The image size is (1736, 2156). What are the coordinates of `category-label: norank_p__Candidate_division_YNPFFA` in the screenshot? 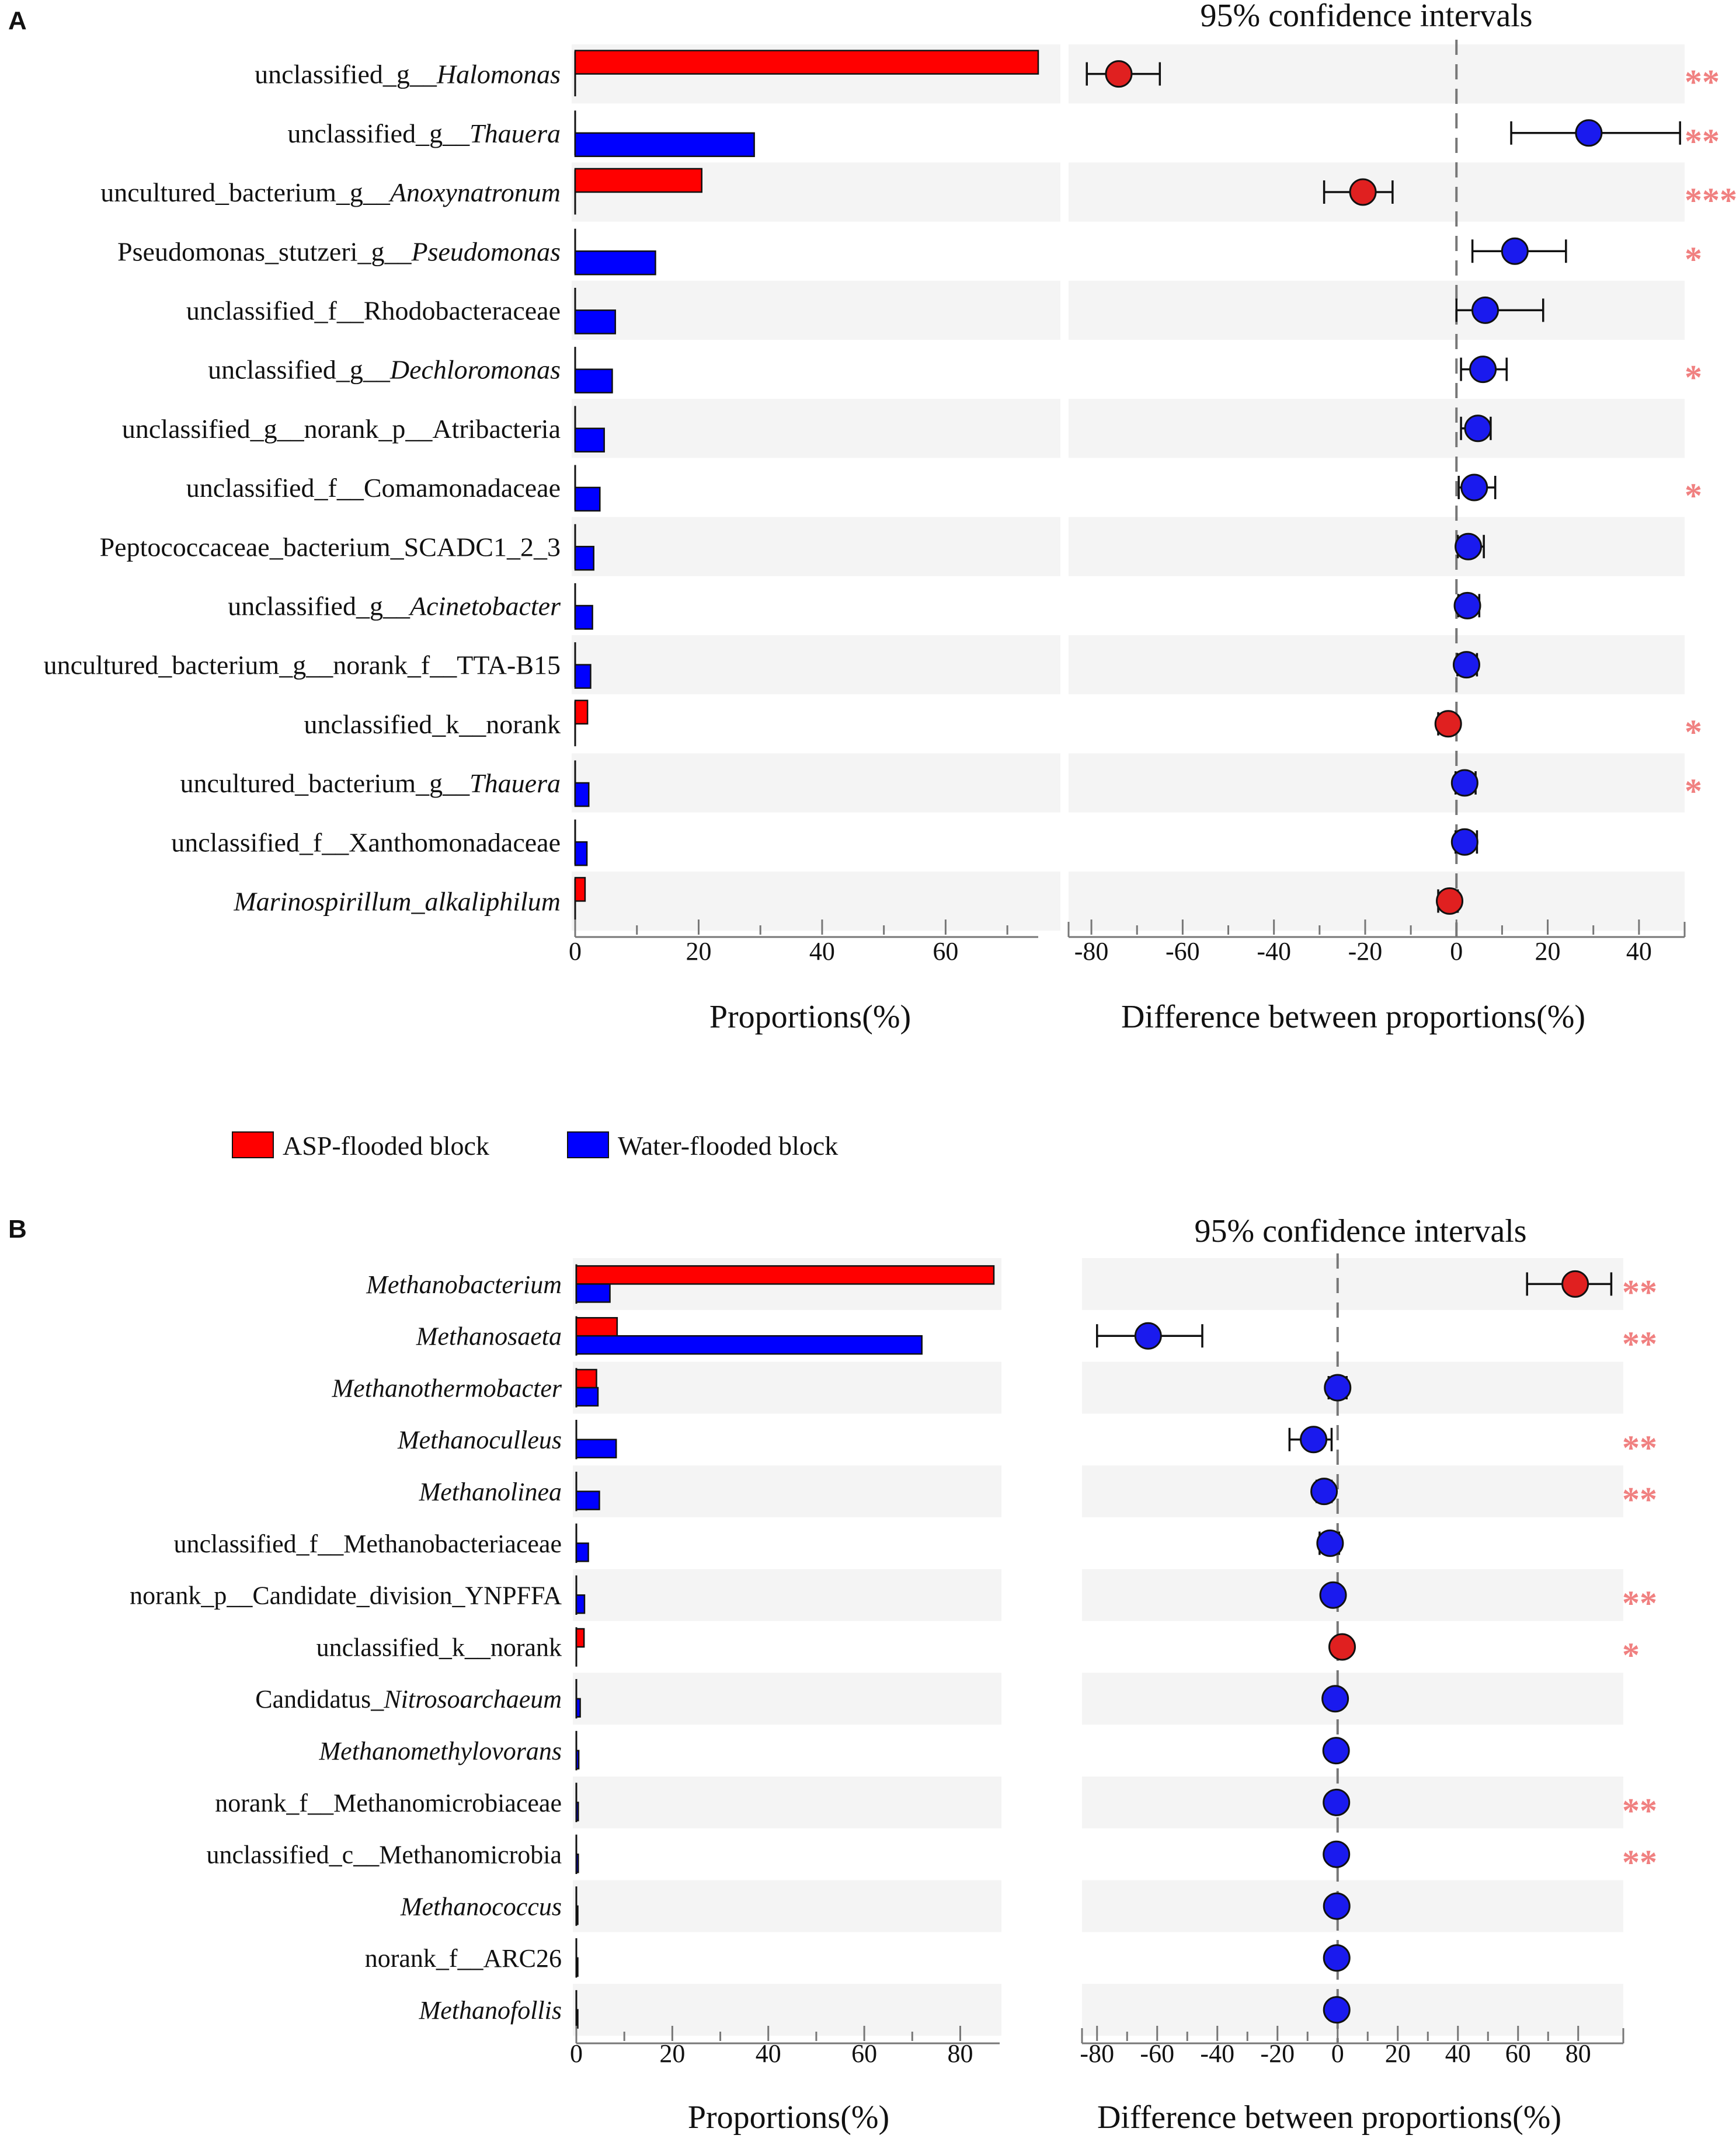 It's located at (346, 1596).